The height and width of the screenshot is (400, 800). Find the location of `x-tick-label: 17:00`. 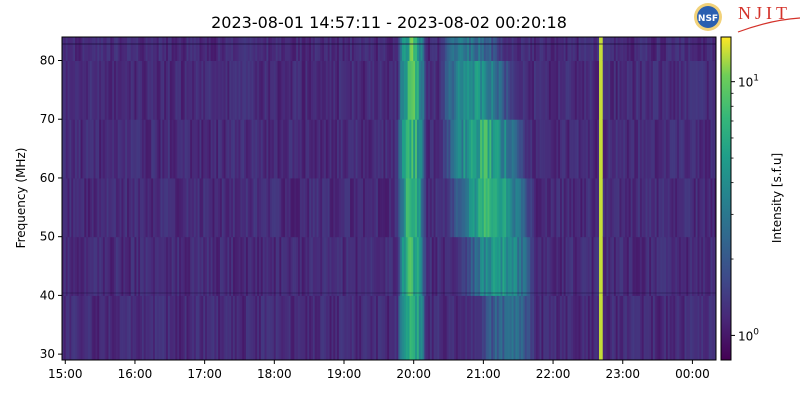

x-tick-label: 17:00 is located at coordinates (204, 374).